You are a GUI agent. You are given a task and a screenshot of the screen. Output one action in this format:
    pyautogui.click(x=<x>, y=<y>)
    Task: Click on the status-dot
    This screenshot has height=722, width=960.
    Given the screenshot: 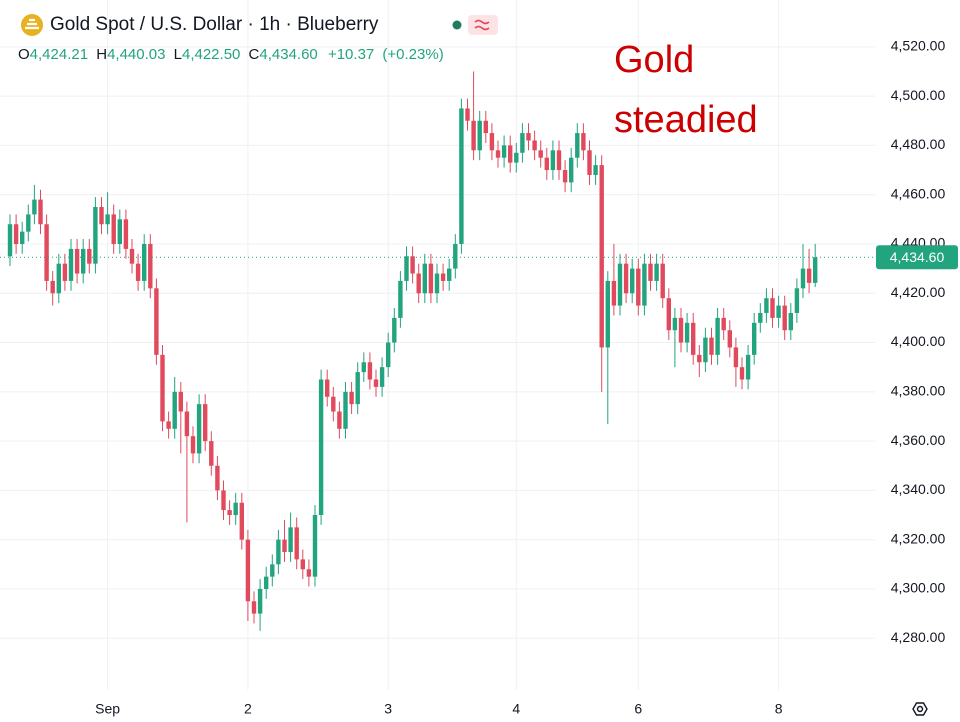 What is the action you would take?
    pyautogui.click(x=457, y=25)
    